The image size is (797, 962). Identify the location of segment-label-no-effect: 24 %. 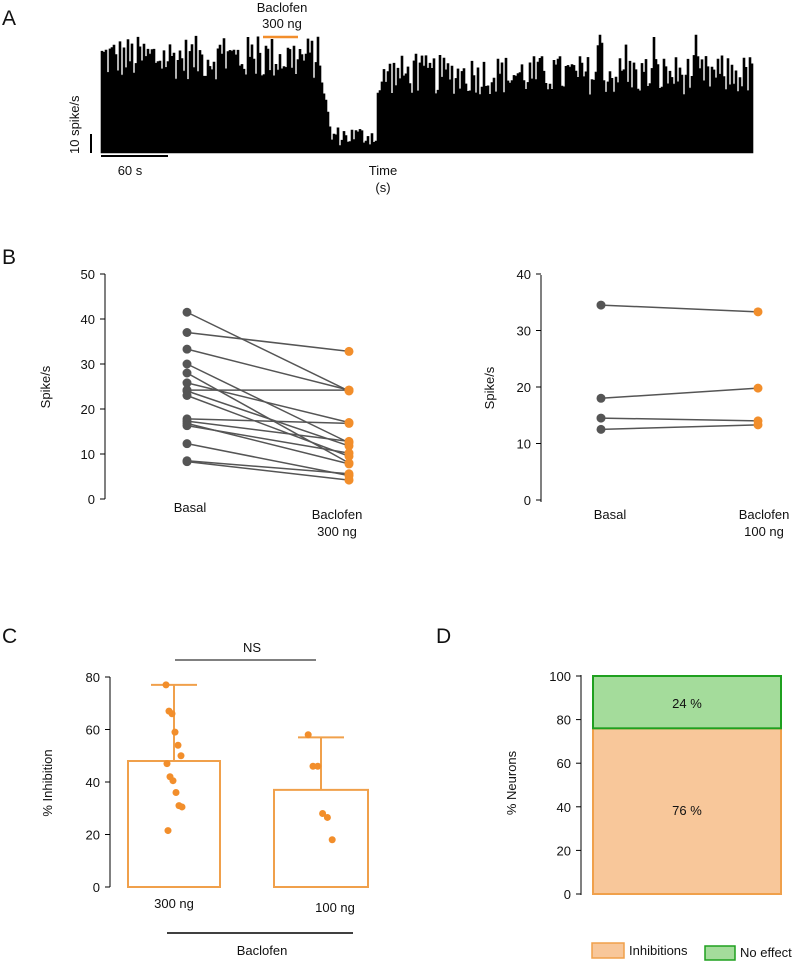
(687, 703).